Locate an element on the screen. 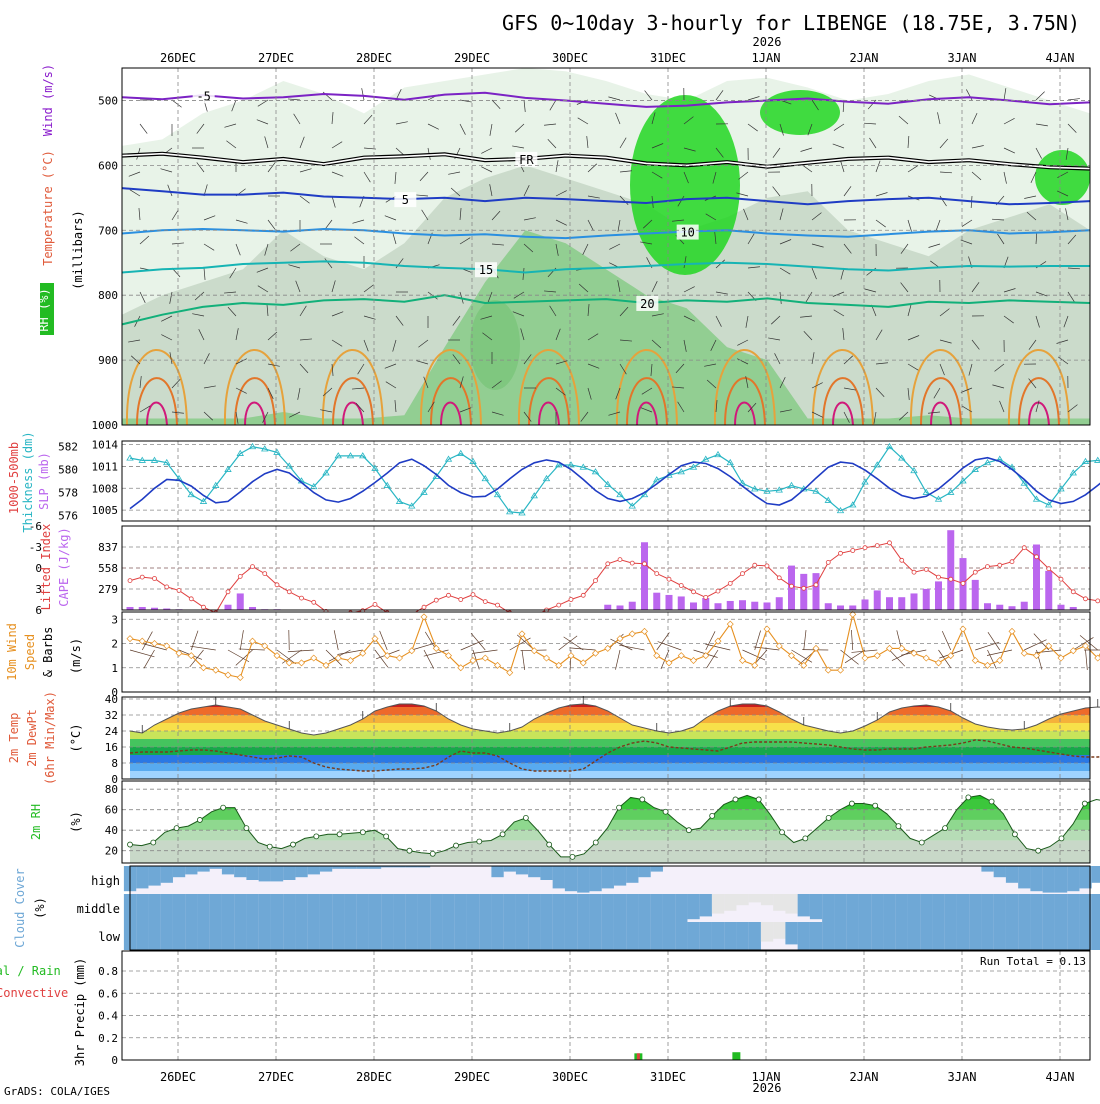  day-label-top: 2JAN is located at coordinates (864, 58).